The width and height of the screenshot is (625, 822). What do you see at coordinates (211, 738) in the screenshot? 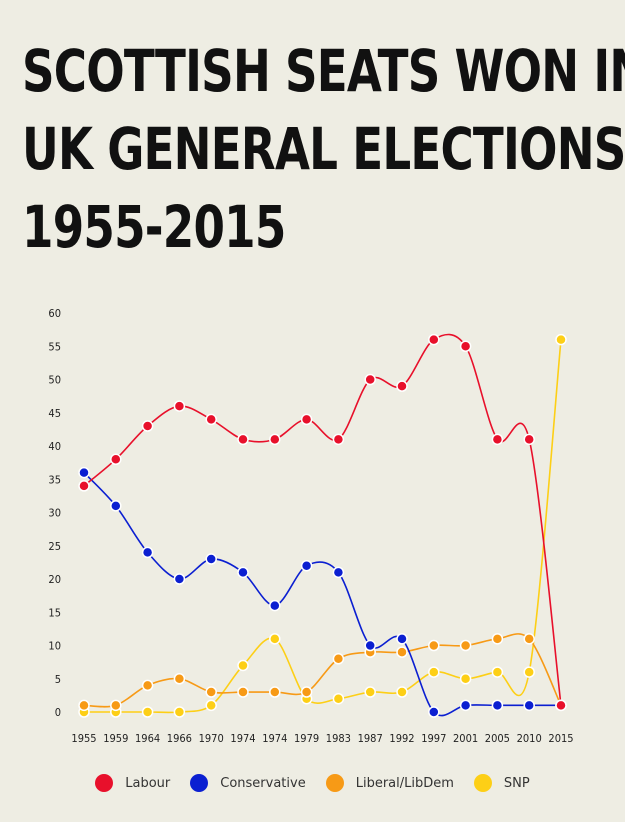
I see `x-tick-label: 1970` at bounding box center [211, 738].